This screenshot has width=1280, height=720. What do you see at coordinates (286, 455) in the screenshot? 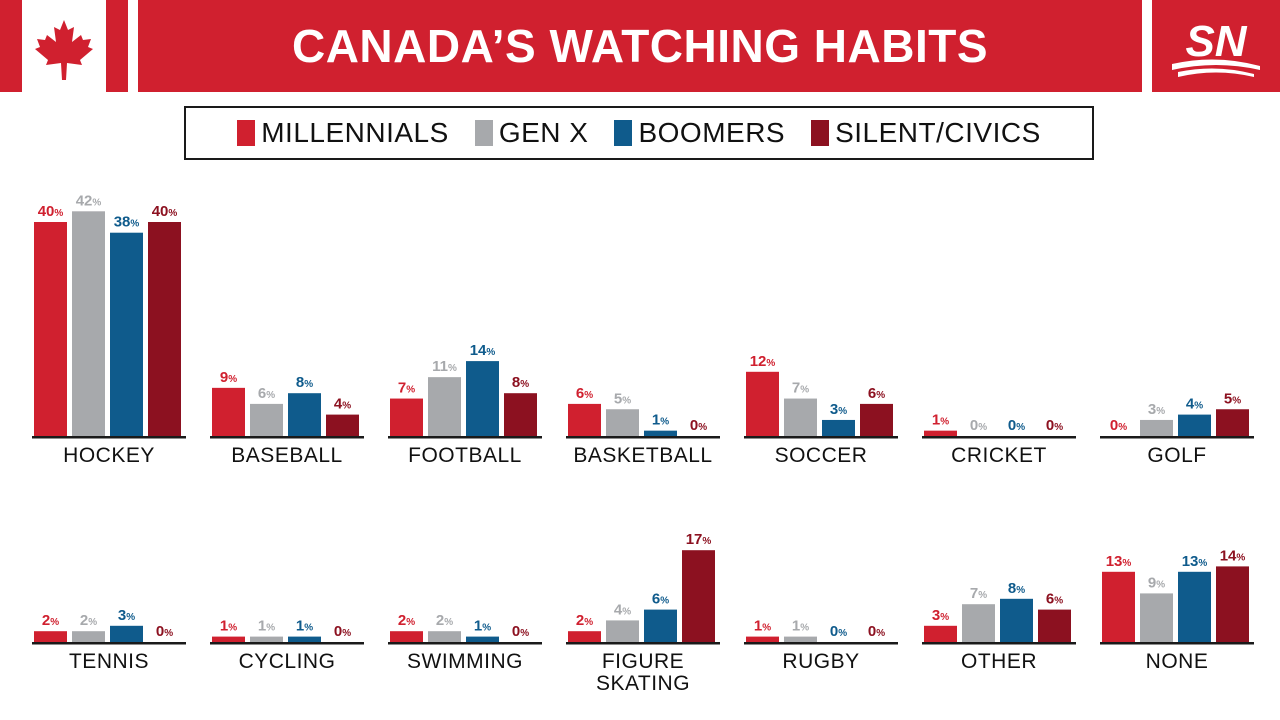
I see `category-label: BASEBALL` at bounding box center [286, 455].